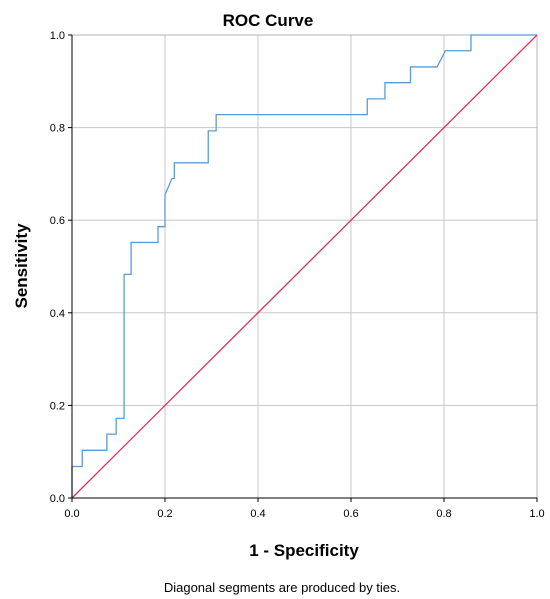 Image resolution: width=550 pixels, height=599 pixels. What do you see at coordinates (304, 550) in the screenshot?
I see `x-axis-label: 1 - Specificity` at bounding box center [304, 550].